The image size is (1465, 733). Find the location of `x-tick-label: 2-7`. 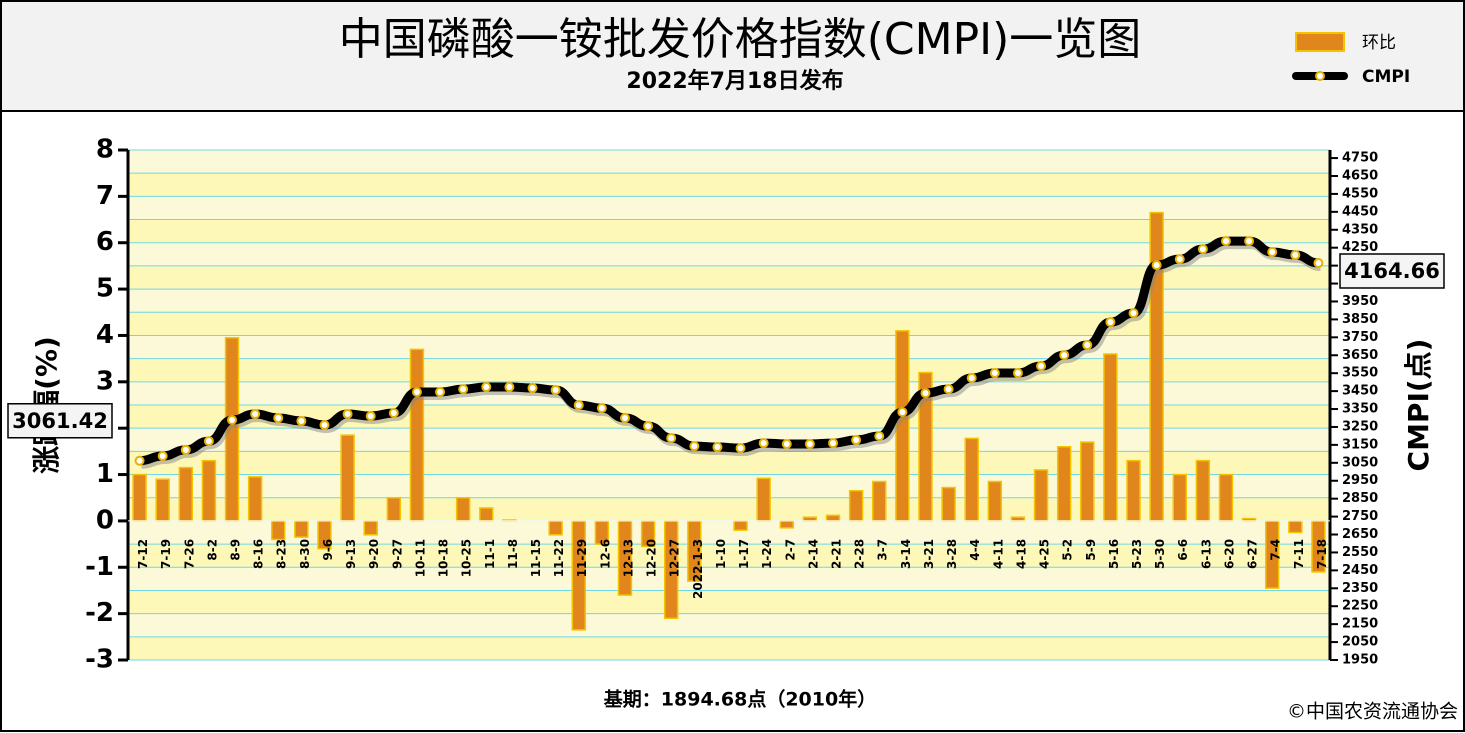

x-tick-label: 2-7 is located at coordinates (790, 550).